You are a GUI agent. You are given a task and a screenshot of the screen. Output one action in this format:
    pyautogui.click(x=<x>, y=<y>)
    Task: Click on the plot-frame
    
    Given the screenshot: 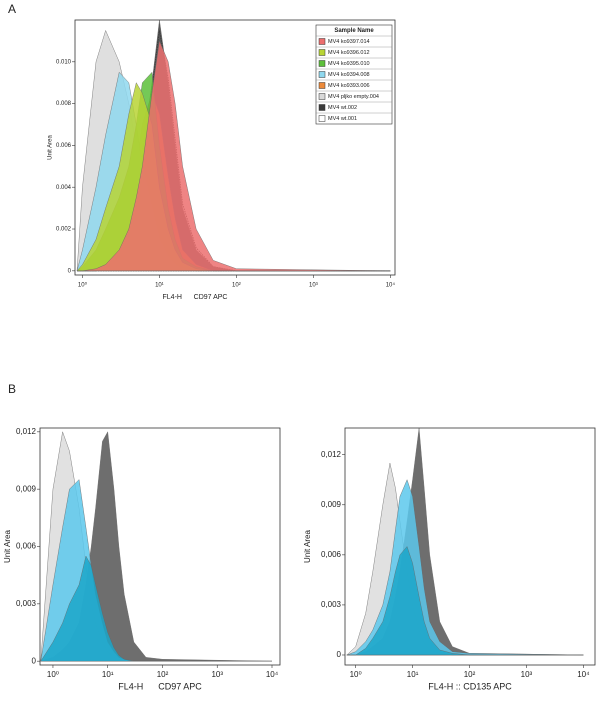 What is the action you would take?
    pyautogui.click(x=470, y=546)
    